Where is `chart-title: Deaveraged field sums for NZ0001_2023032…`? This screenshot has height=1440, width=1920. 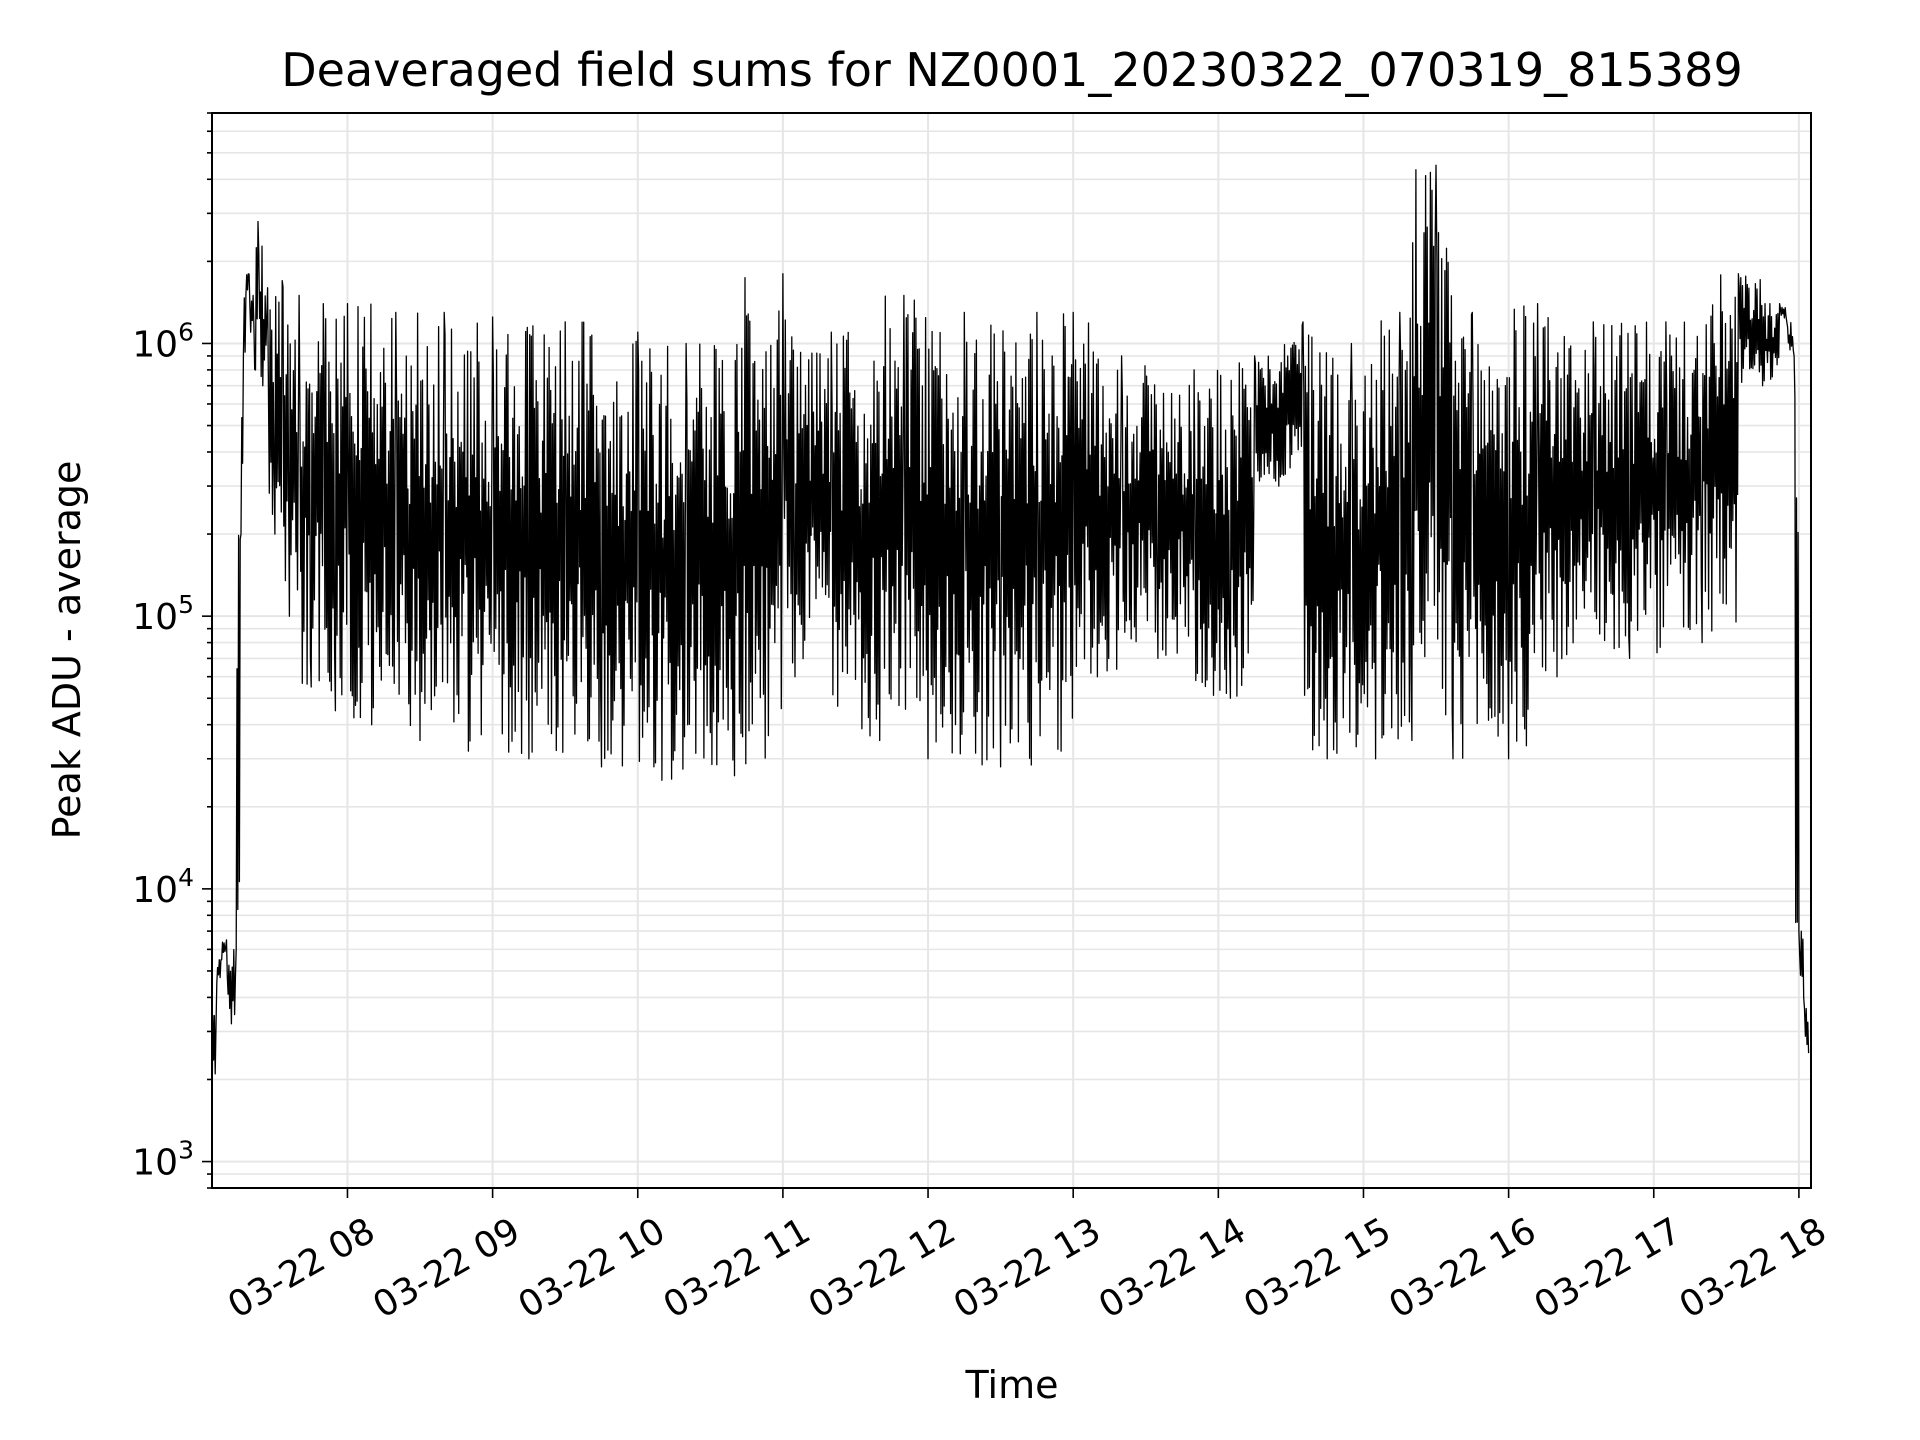
chart-title: Deaveraged field sums for NZ0001_2023032… is located at coordinates (1011, 70).